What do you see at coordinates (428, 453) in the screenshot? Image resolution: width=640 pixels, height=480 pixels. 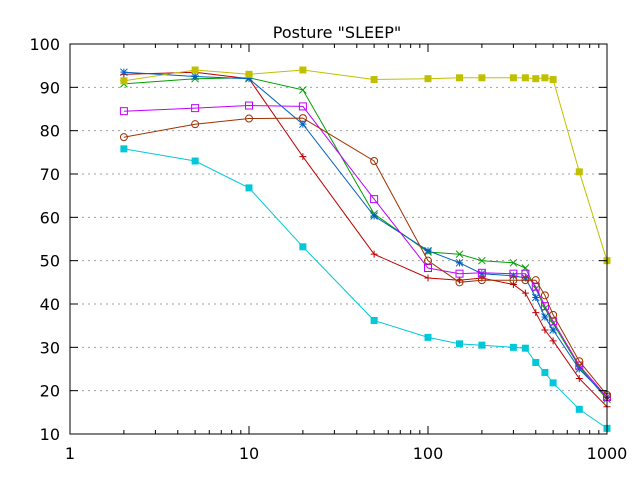 I see `x-tick-label: 100` at bounding box center [428, 453].